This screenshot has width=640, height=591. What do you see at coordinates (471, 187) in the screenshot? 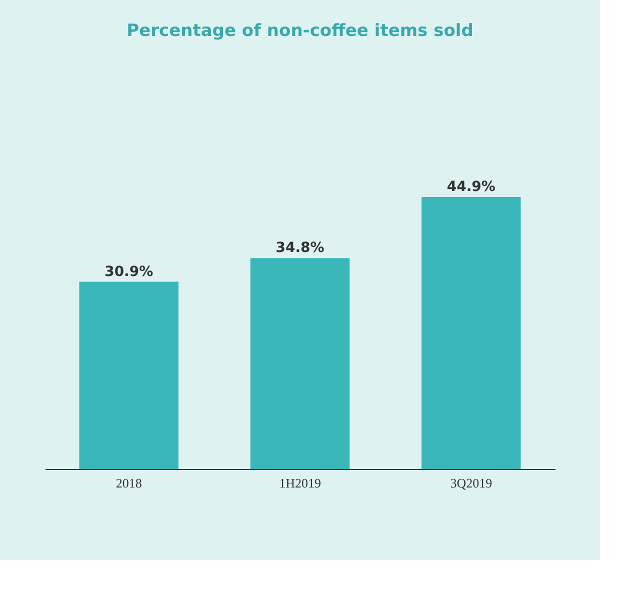
I see `data-label: 44.9%` at bounding box center [471, 187].